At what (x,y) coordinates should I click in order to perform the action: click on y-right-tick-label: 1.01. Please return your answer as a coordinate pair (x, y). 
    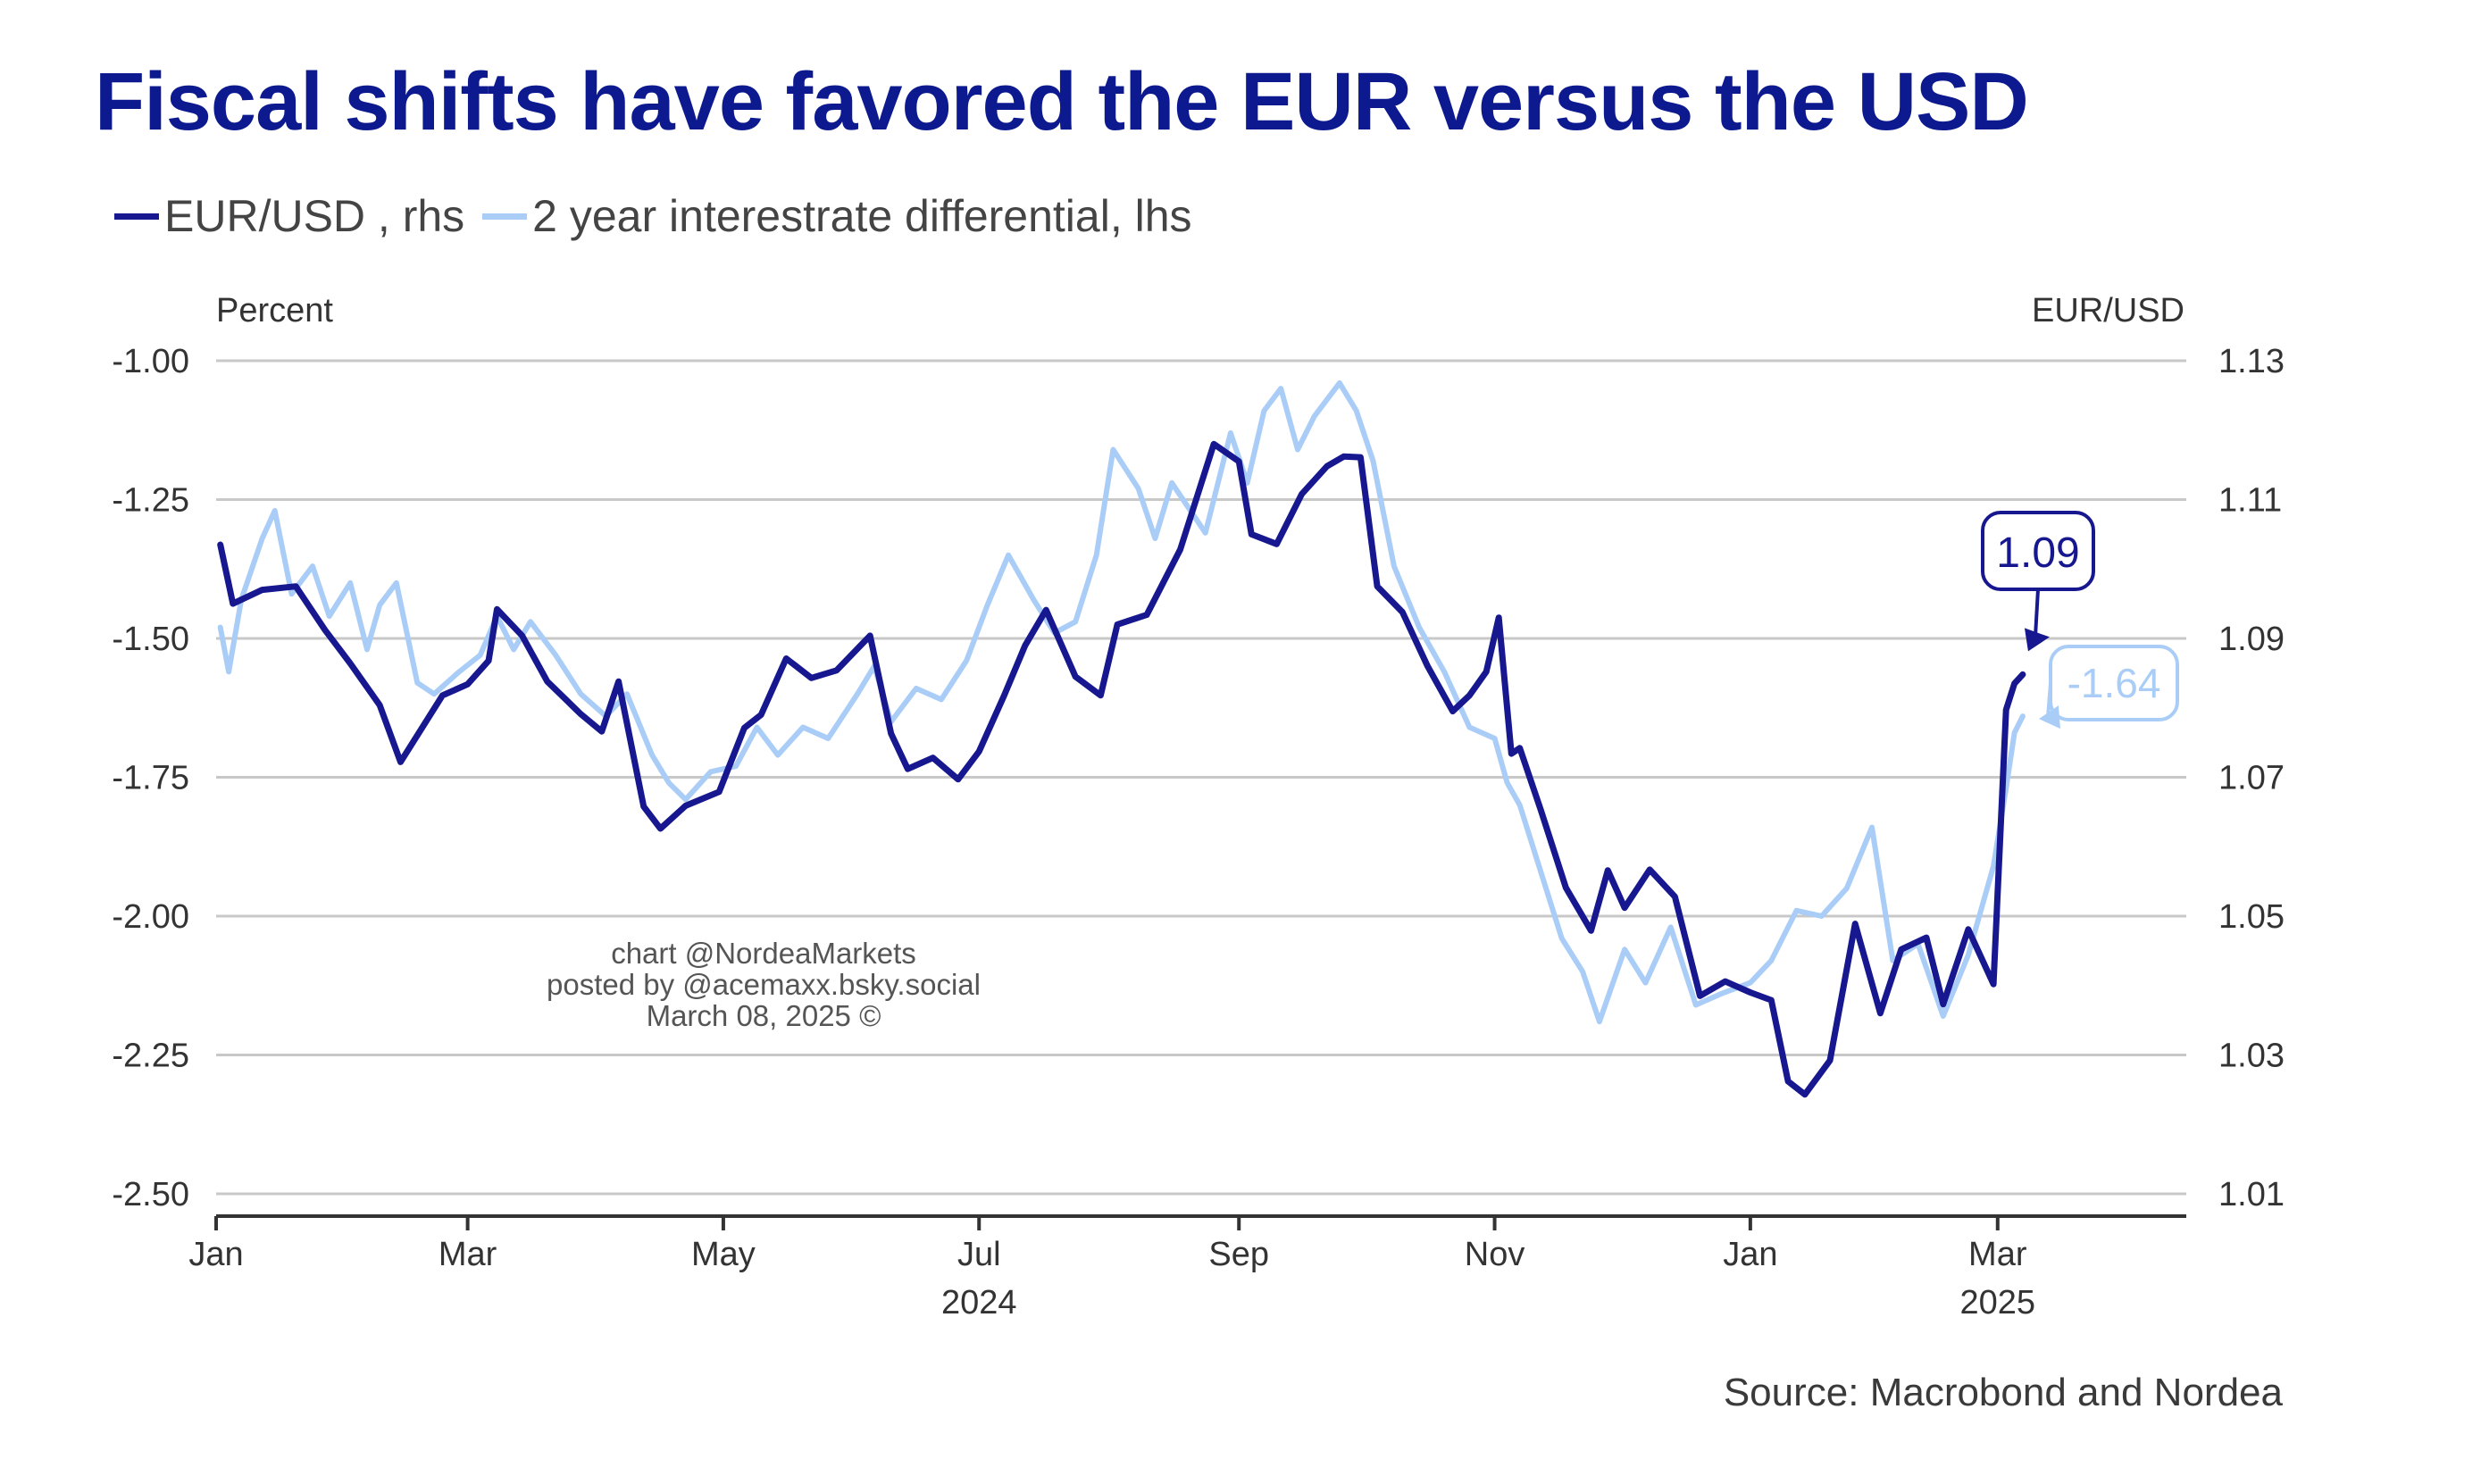
    Looking at the image, I should click on (2251, 1194).